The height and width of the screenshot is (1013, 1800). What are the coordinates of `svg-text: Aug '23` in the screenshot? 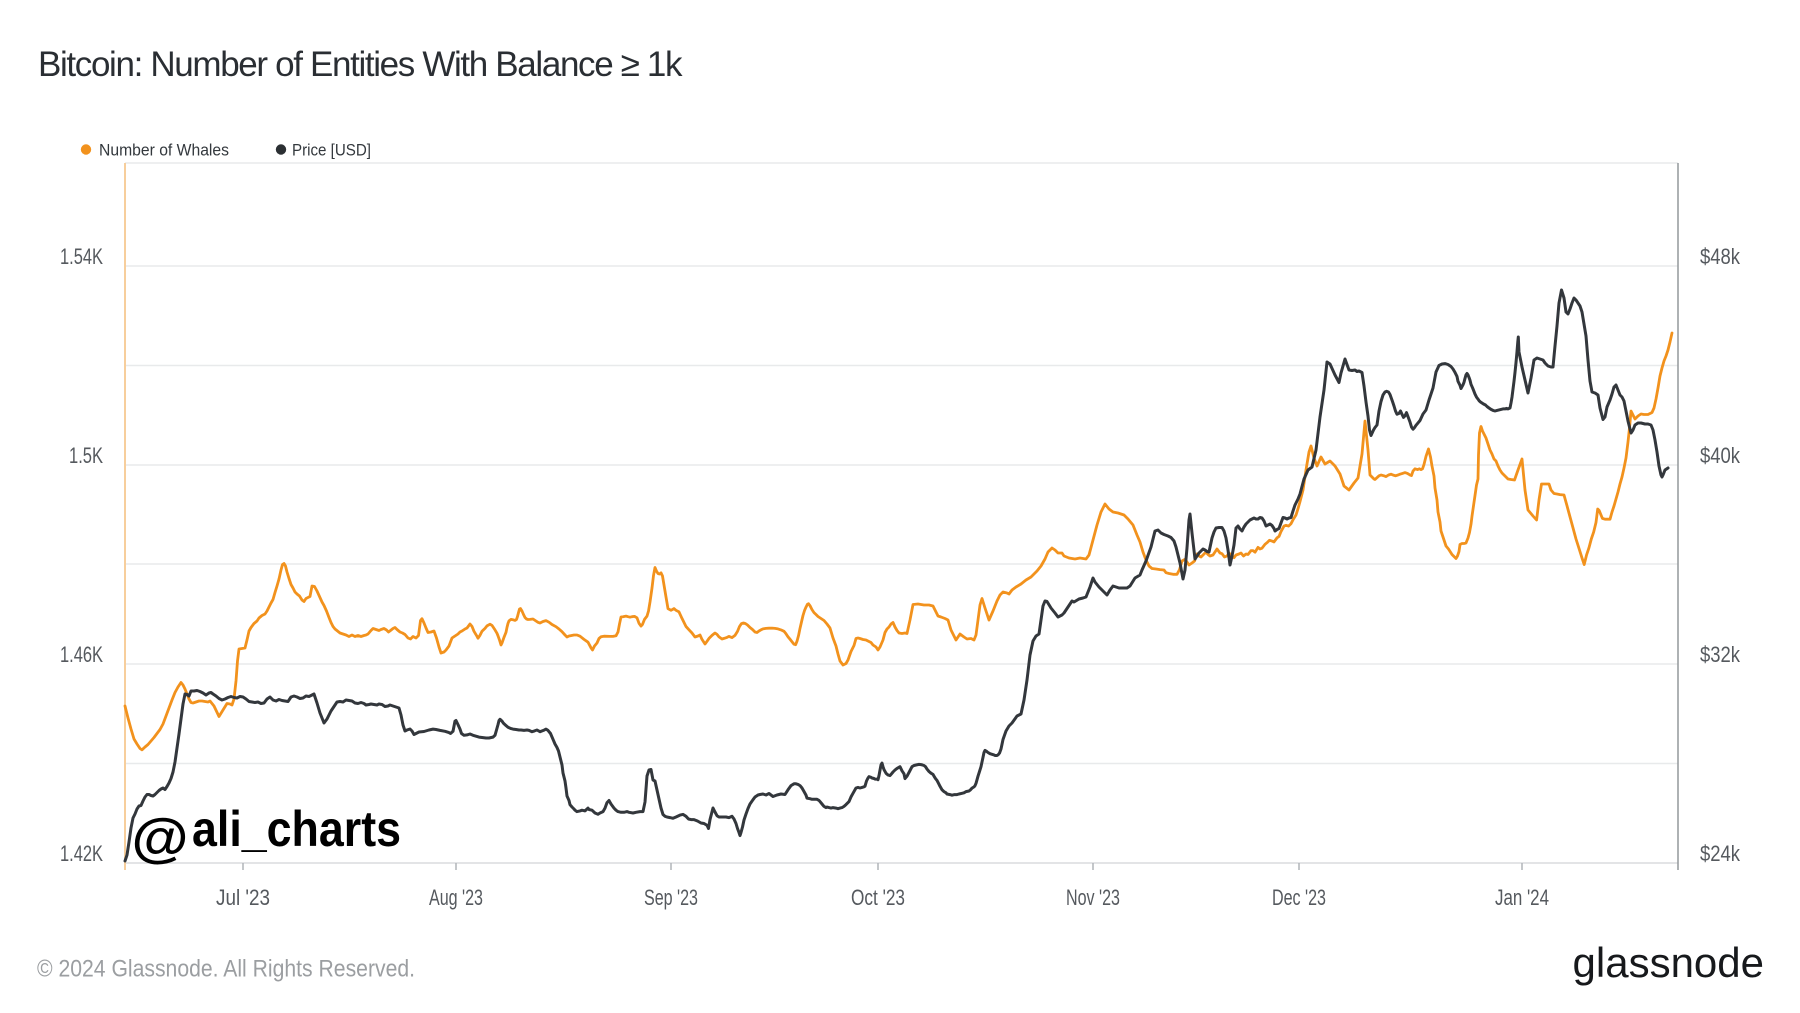 It's located at (456, 897).